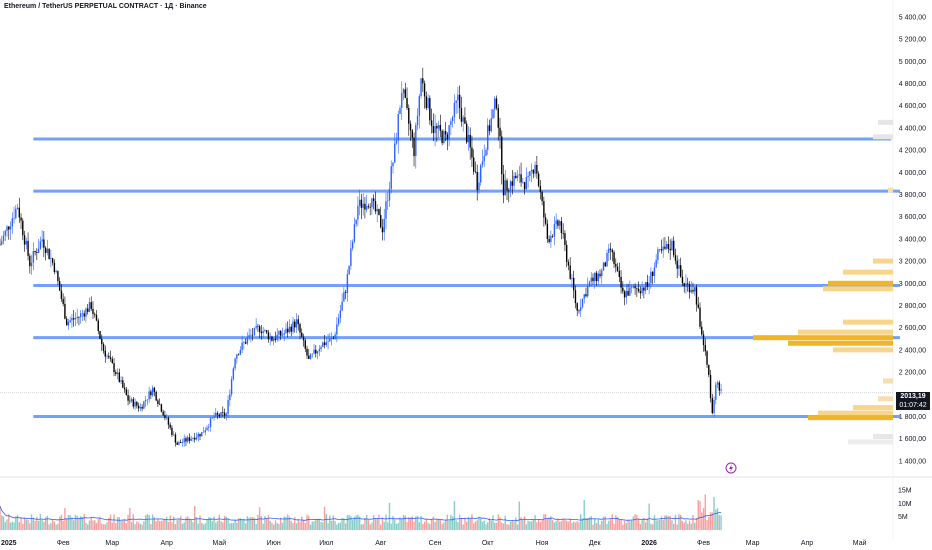 This screenshot has width=932, height=550. What do you see at coordinates (488, 543) in the screenshot?
I see `time-tick-label: Окт` at bounding box center [488, 543].